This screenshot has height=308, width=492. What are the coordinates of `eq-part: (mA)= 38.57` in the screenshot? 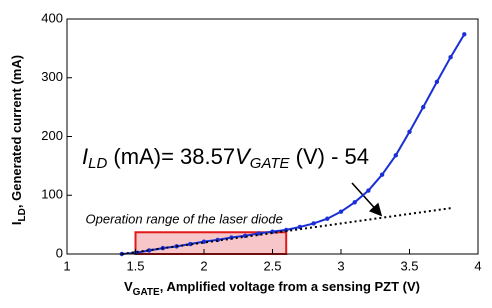 It's located at (171, 156).